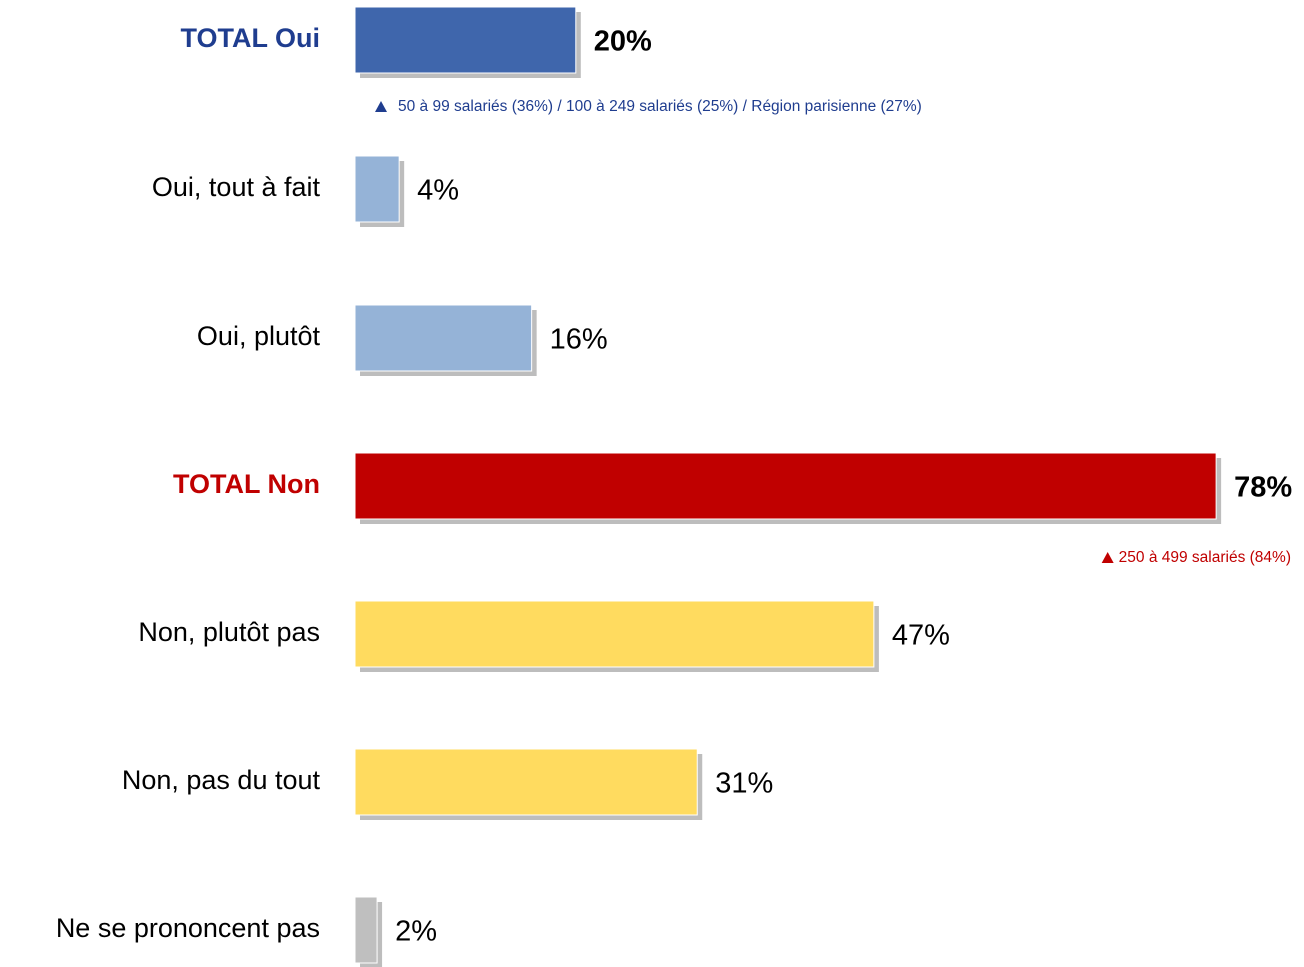 This screenshot has width=1304, height=967. What do you see at coordinates (1205, 557) in the screenshot?
I see `annotation: 250 à 499 salariés (84%)` at bounding box center [1205, 557].